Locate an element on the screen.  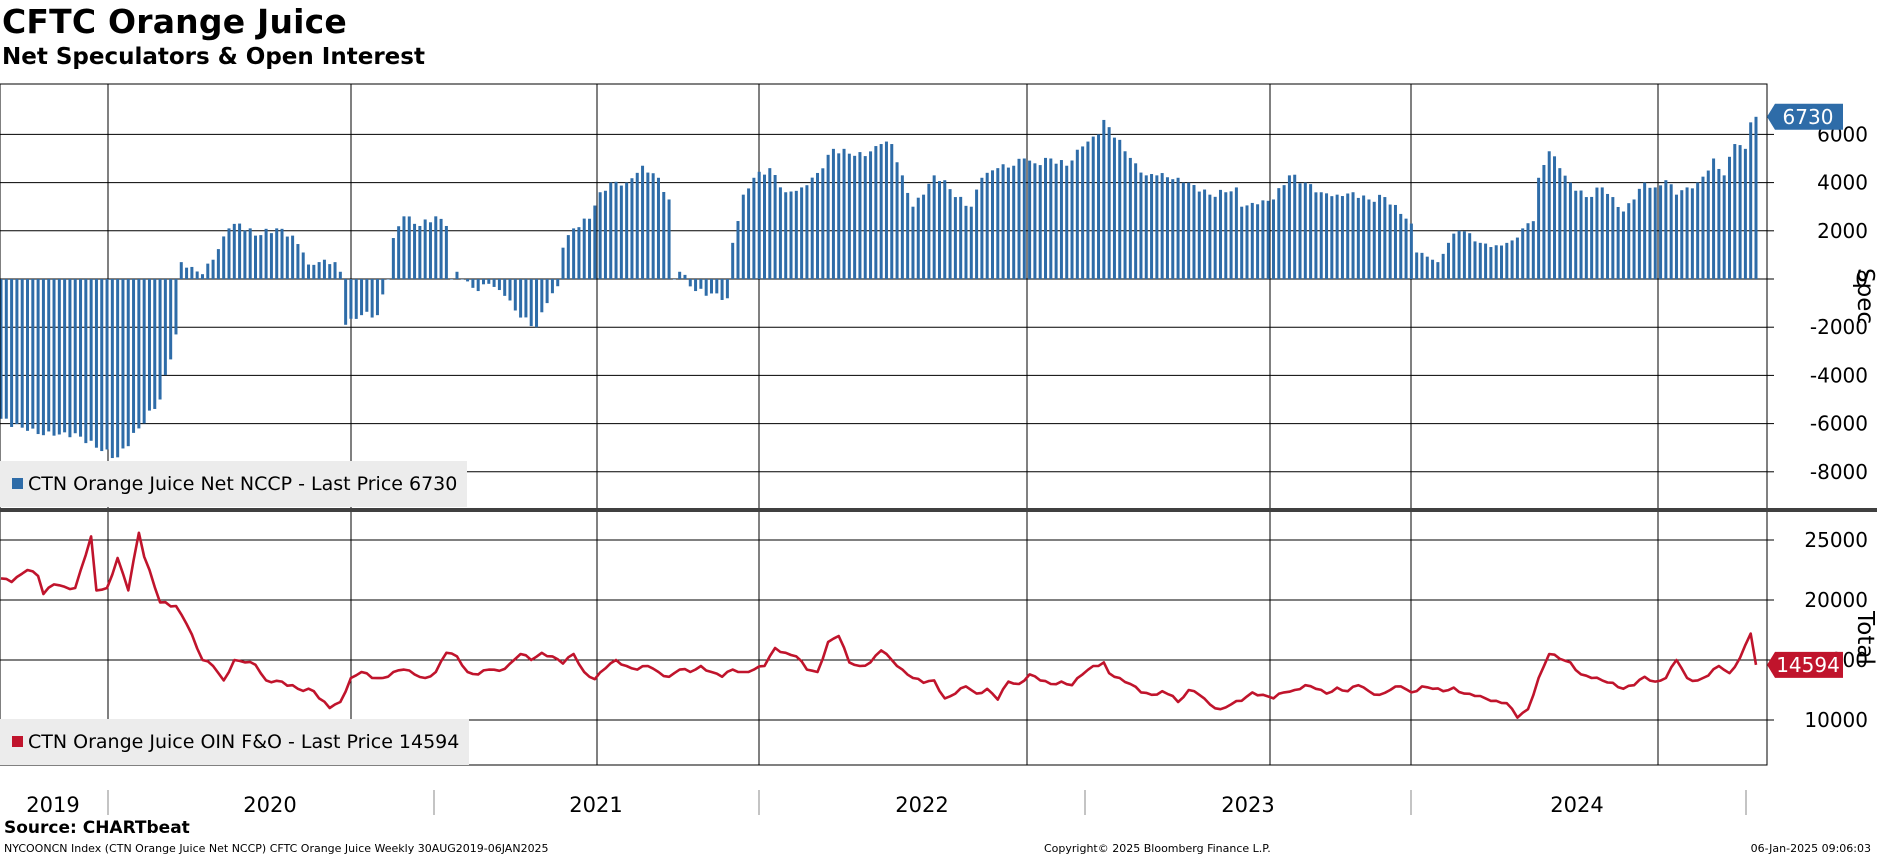
last-value-tags: 6730 14594 is located at coordinates (1805, 390).